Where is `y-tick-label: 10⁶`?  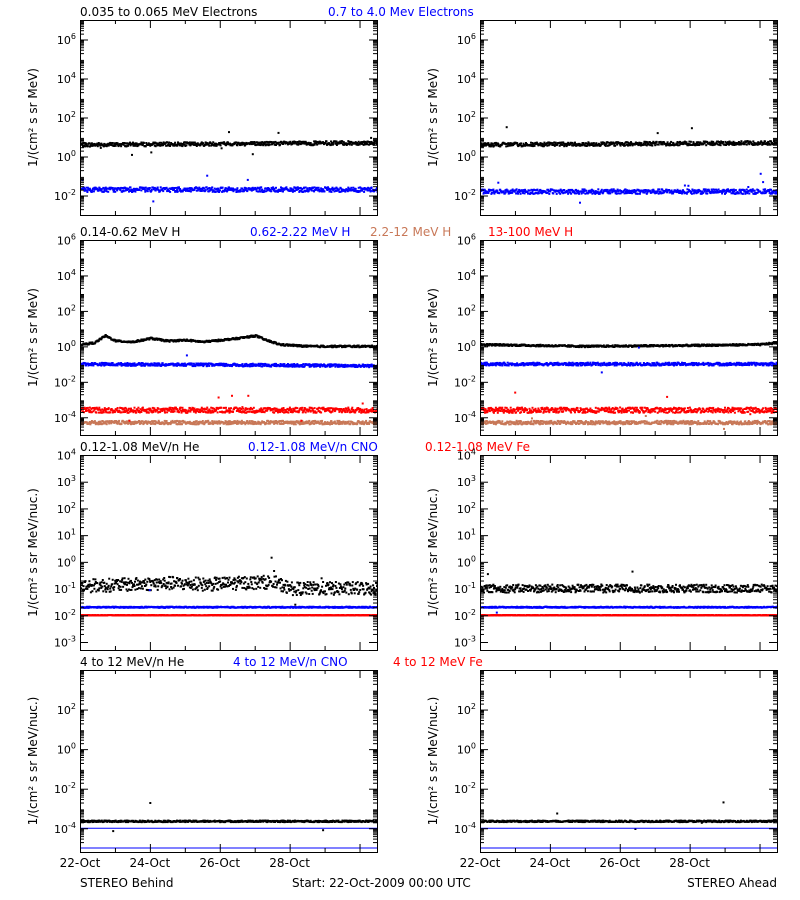 y-tick-label: 10⁶ is located at coordinates (66, 39).